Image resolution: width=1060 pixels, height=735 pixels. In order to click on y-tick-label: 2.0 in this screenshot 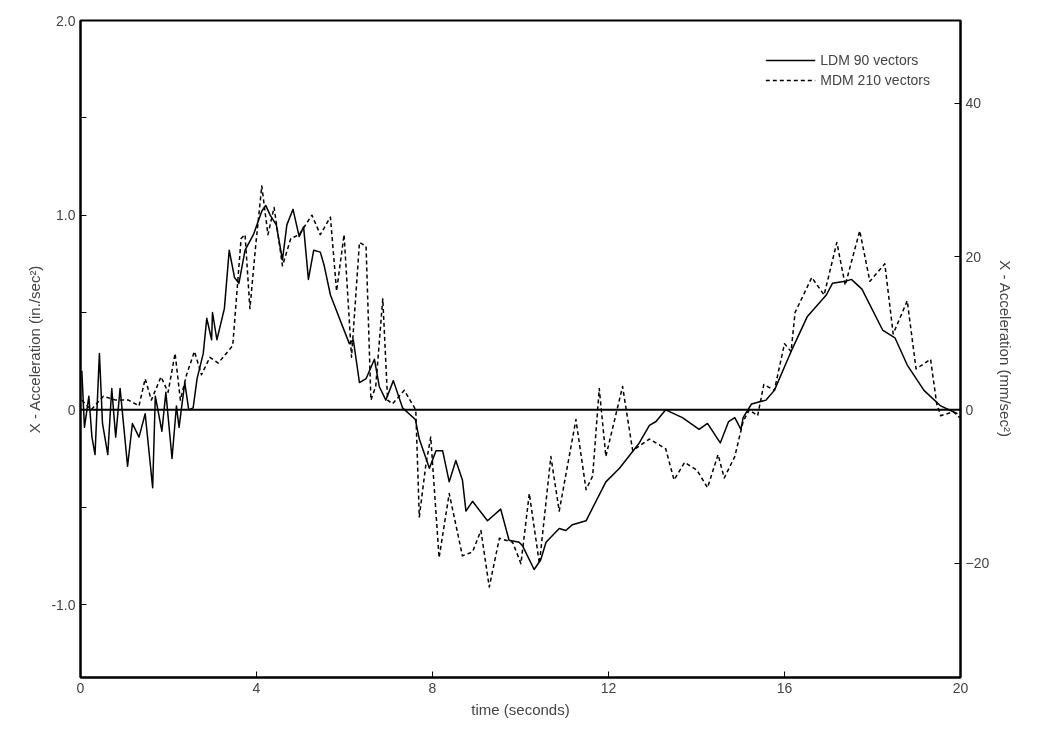, I will do `click(66, 20)`.